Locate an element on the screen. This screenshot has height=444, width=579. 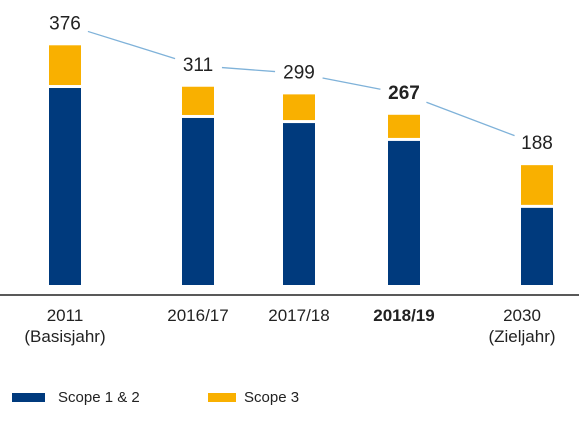
total-label: 376 is located at coordinates (65, 23).